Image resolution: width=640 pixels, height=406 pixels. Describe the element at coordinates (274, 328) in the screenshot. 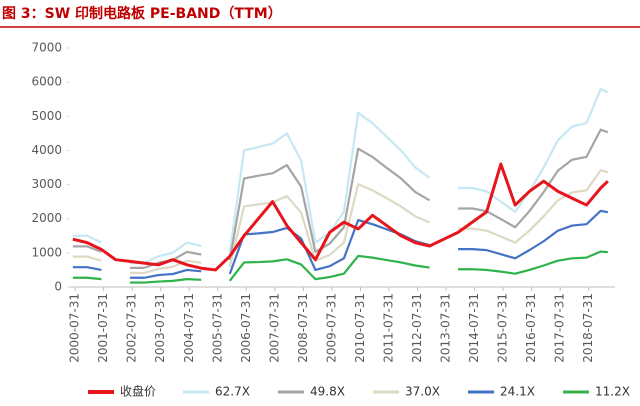

I see `x-tick-label: 2007-07-31` at that location.